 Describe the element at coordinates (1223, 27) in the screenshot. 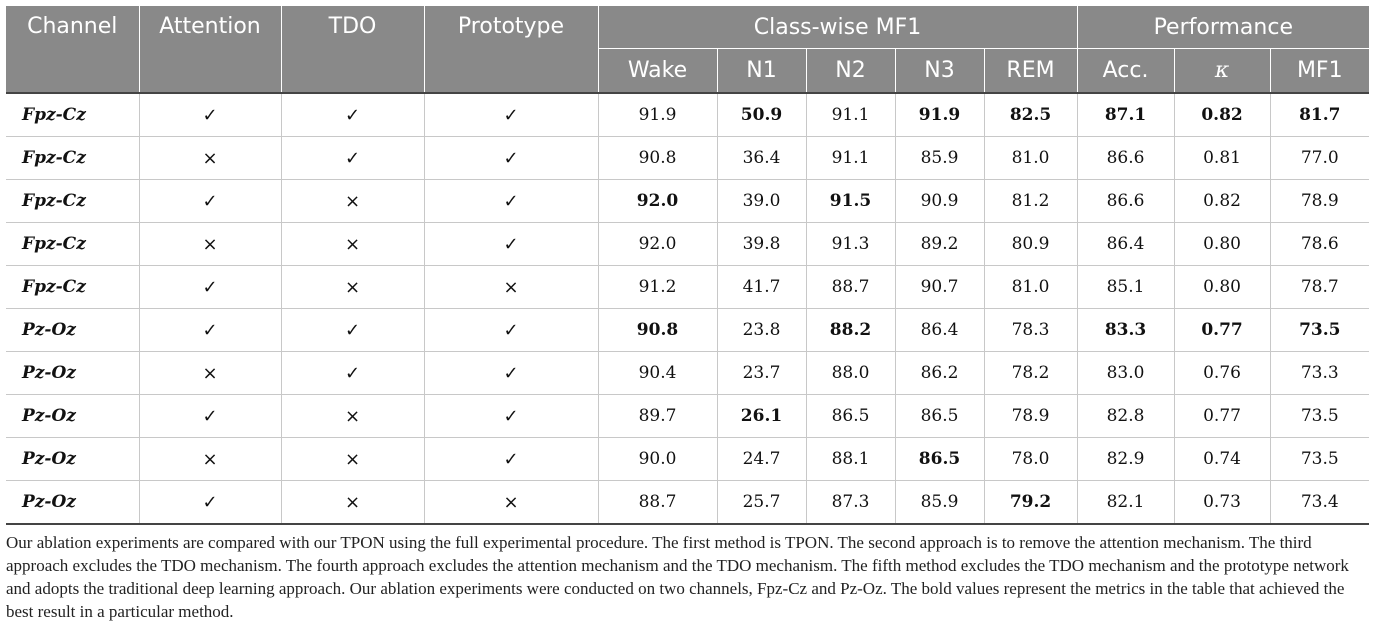

I see `col-header-performance: Performance` at that location.